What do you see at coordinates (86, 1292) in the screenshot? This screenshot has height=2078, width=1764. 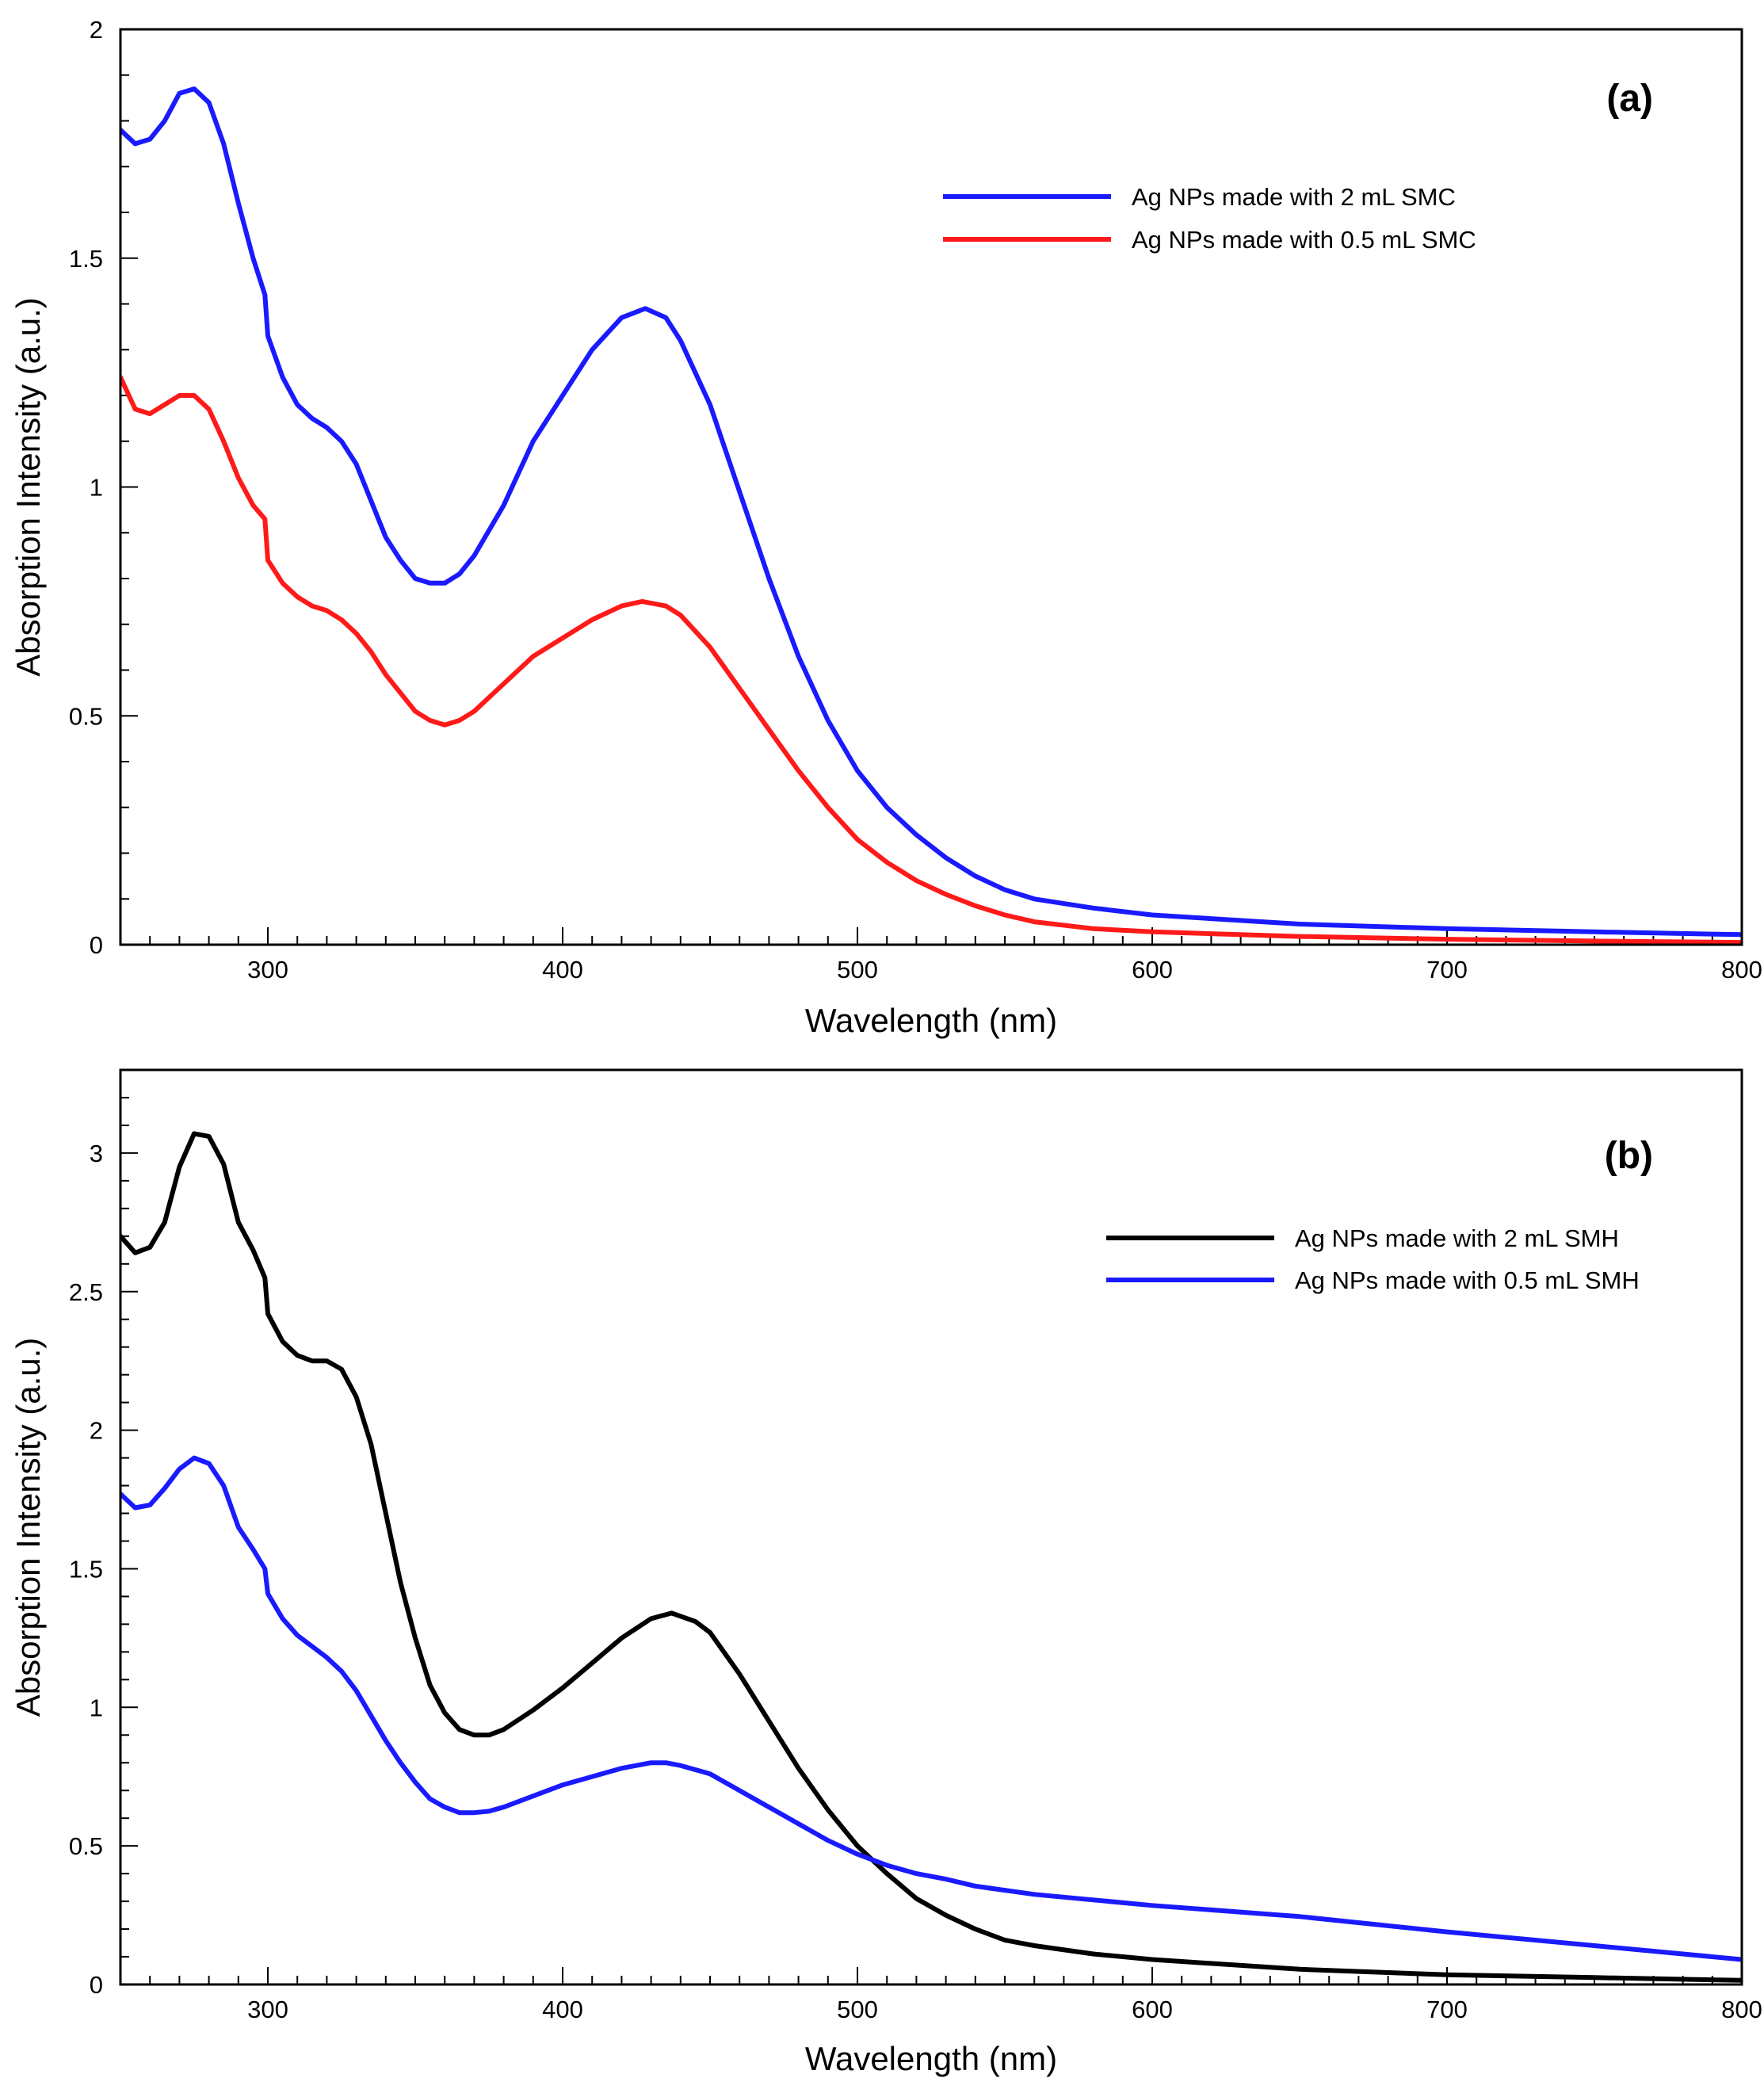 I see `y-tick-label: 2.5` at bounding box center [86, 1292].